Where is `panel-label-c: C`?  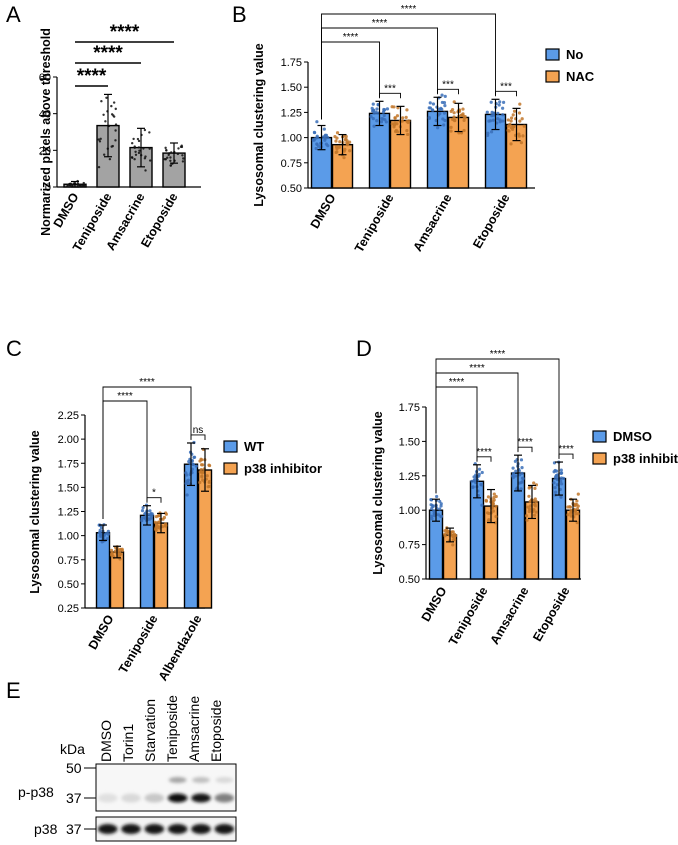
panel-label-c: C is located at coordinates (14, 348).